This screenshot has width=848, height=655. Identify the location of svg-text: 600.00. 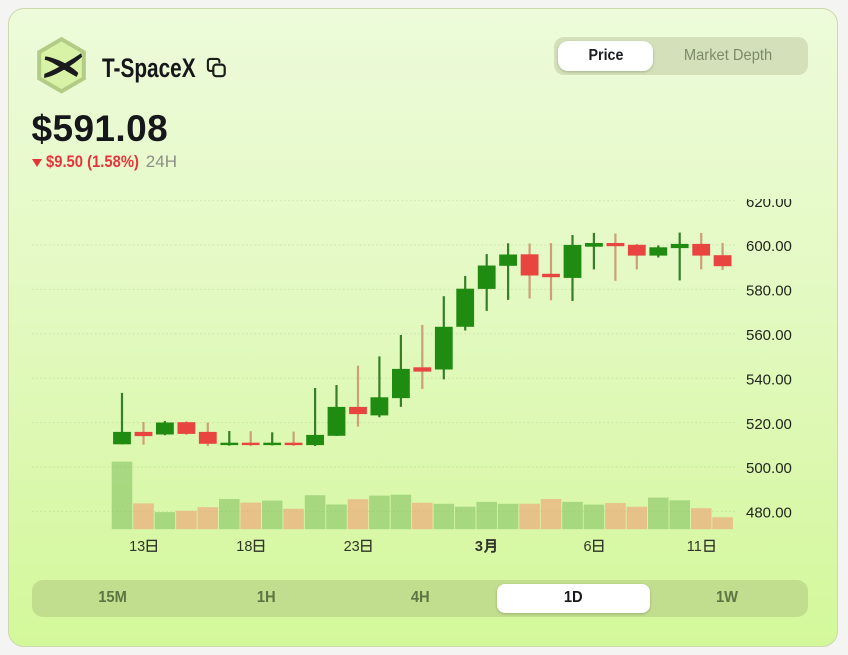
(769, 246).